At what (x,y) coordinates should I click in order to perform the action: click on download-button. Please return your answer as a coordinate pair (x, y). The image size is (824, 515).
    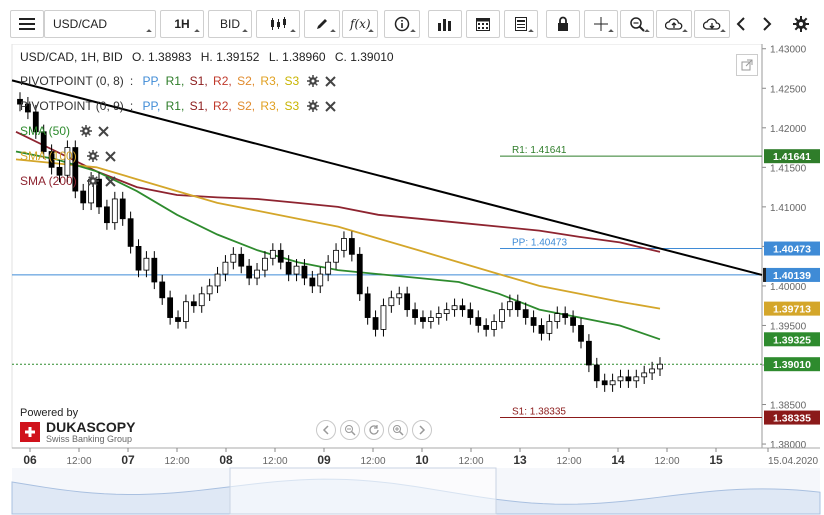
    Looking at the image, I should click on (712, 24).